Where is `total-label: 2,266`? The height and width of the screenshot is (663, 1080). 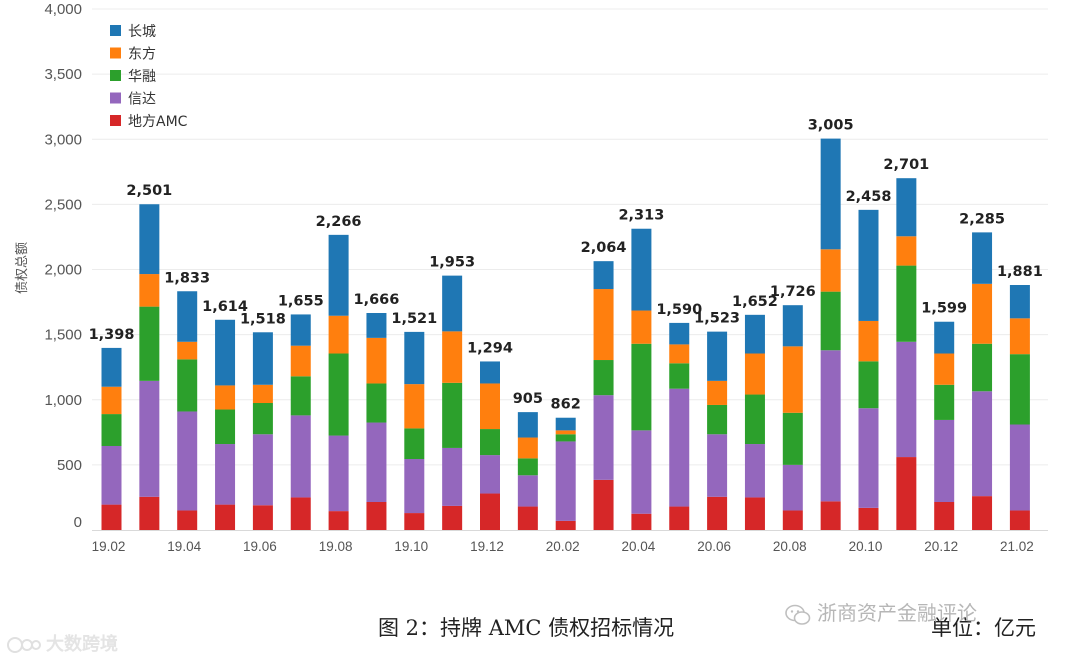 total-label: 2,266 is located at coordinates (339, 222).